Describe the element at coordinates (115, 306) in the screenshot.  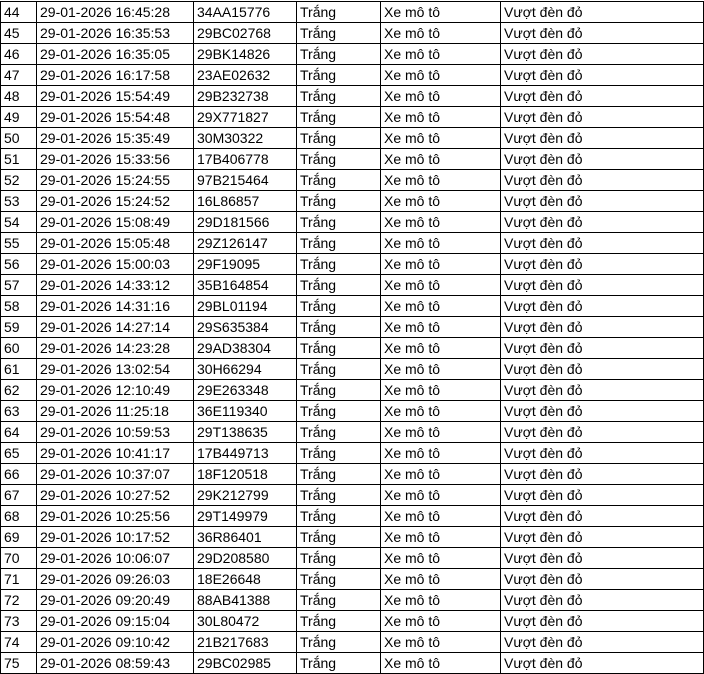
I see `timestamp: 29-01-2026 14:31:16` at that location.